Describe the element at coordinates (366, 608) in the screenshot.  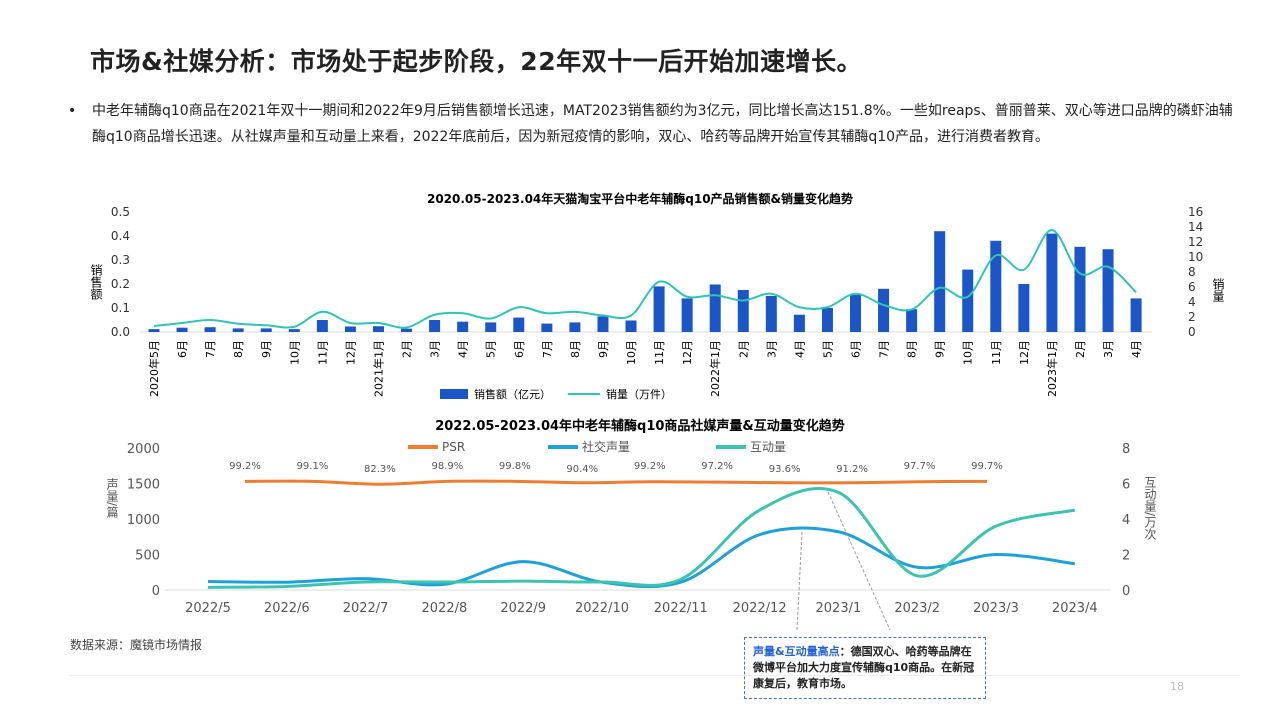
I see `chart2-x-tick: 2022/7` at that location.